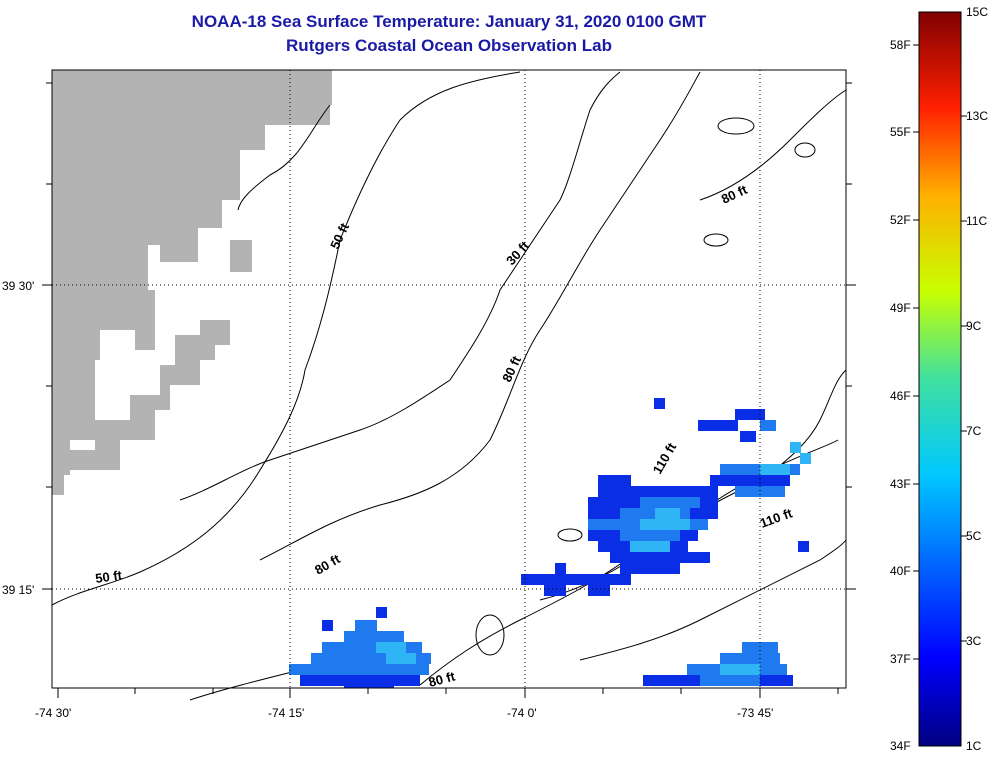 The height and width of the screenshot is (761, 992). I want to click on lon-label: -74 15', so click(286, 713).